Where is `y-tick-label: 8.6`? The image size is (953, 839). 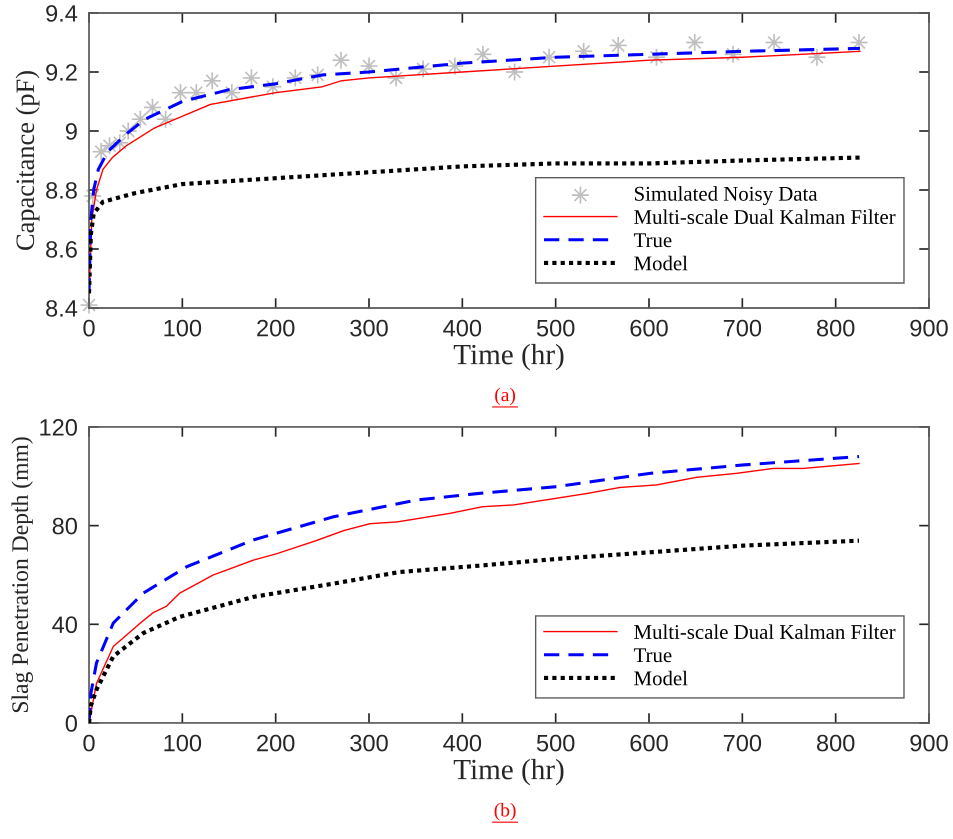
y-tick-label: 8.6 is located at coordinates (61, 249).